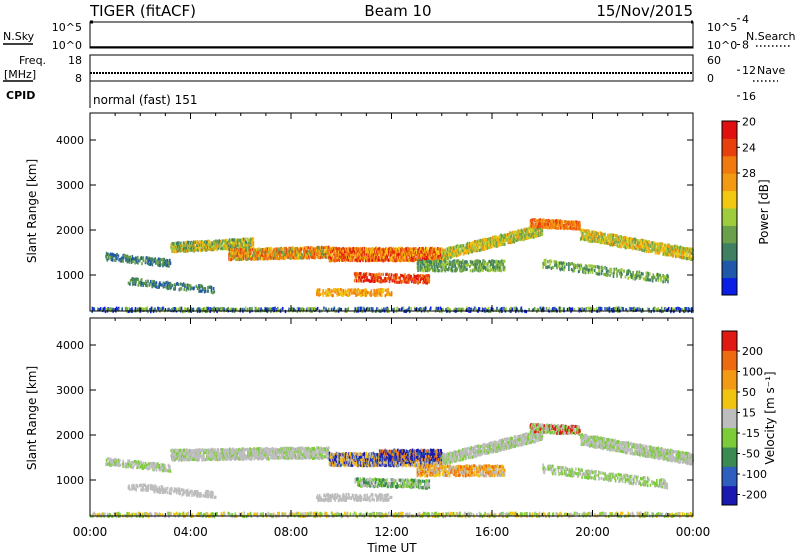  What do you see at coordinates (78, 78) in the screenshot?
I see `freq-tick-bottom: 8` at bounding box center [78, 78].